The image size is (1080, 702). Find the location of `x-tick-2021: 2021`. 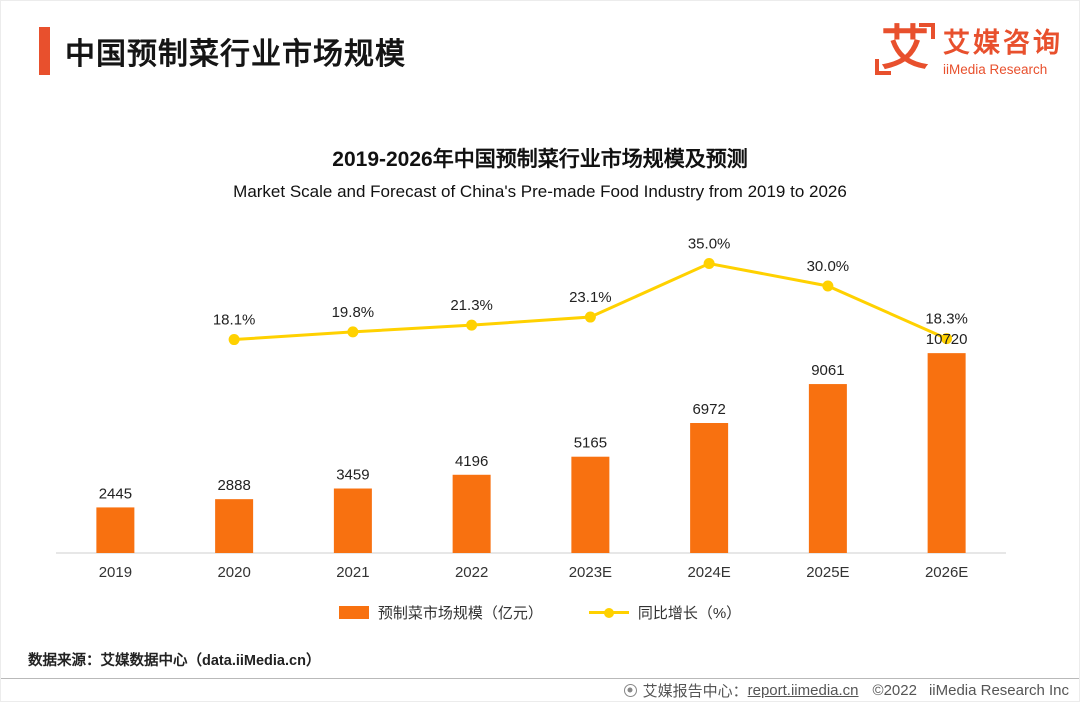

x-tick-2021: 2021 is located at coordinates (352, 572).